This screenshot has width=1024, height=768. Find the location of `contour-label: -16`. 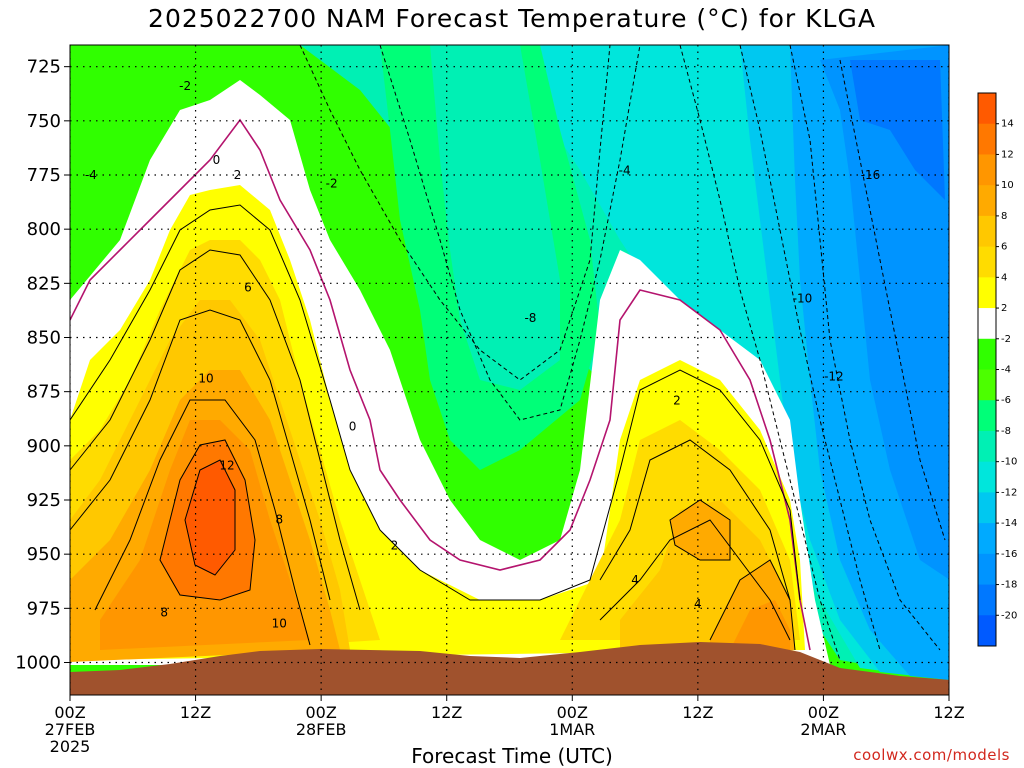

contour-label: -16 is located at coordinates (871, 175).